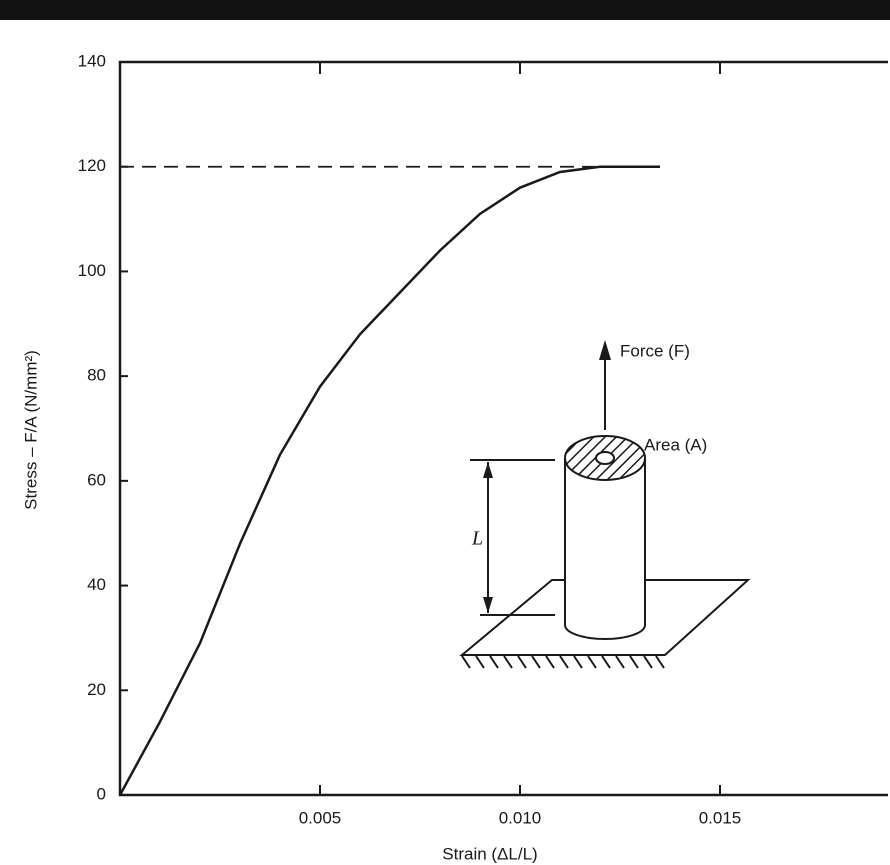 This screenshot has height=865, width=890. What do you see at coordinates (92, 60) in the screenshot?
I see `y-tick-label: 140` at bounding box center [92, 60].